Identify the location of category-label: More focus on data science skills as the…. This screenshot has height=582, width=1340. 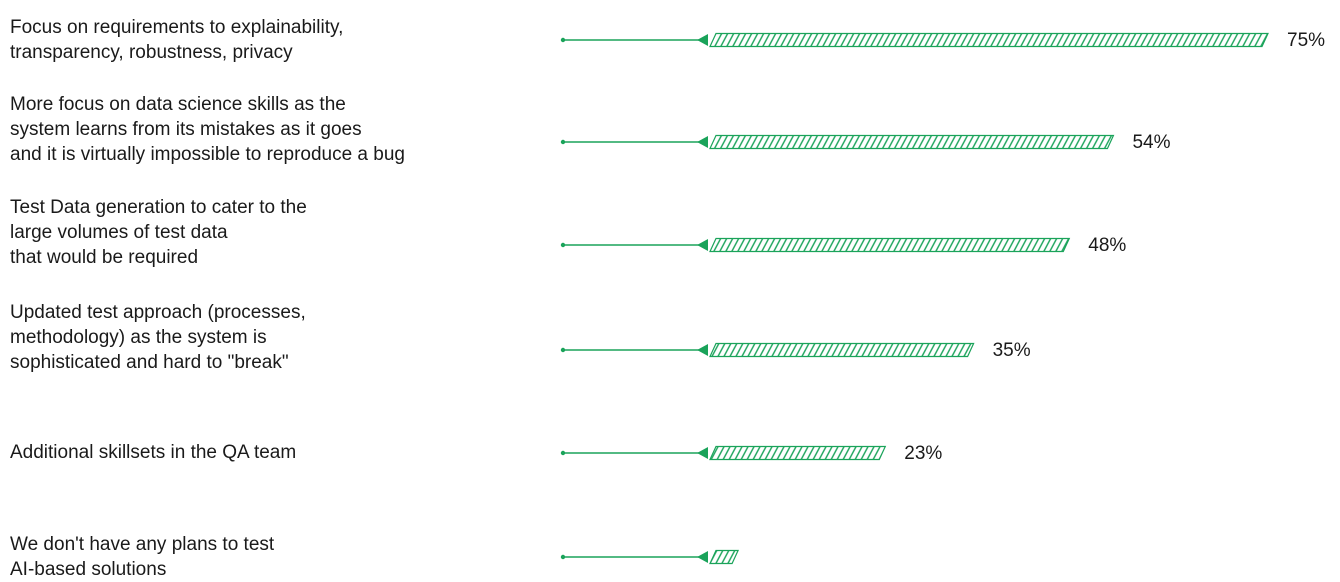
(207, 129).